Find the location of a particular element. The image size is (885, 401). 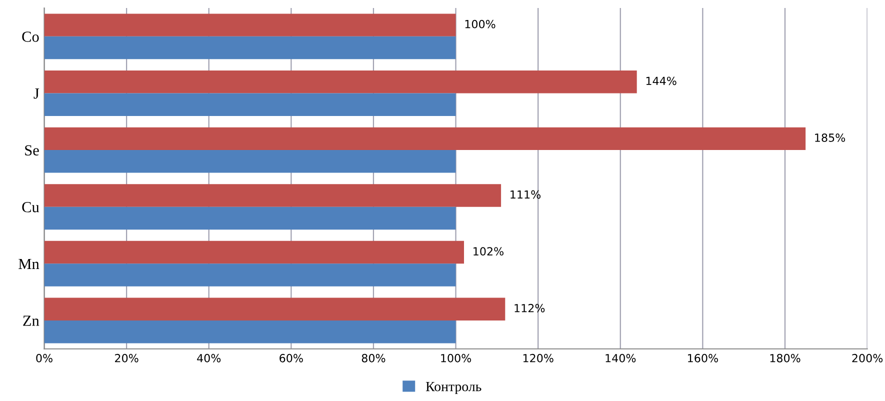

x-tick-label: 60% is located at coordinates (291, 358).